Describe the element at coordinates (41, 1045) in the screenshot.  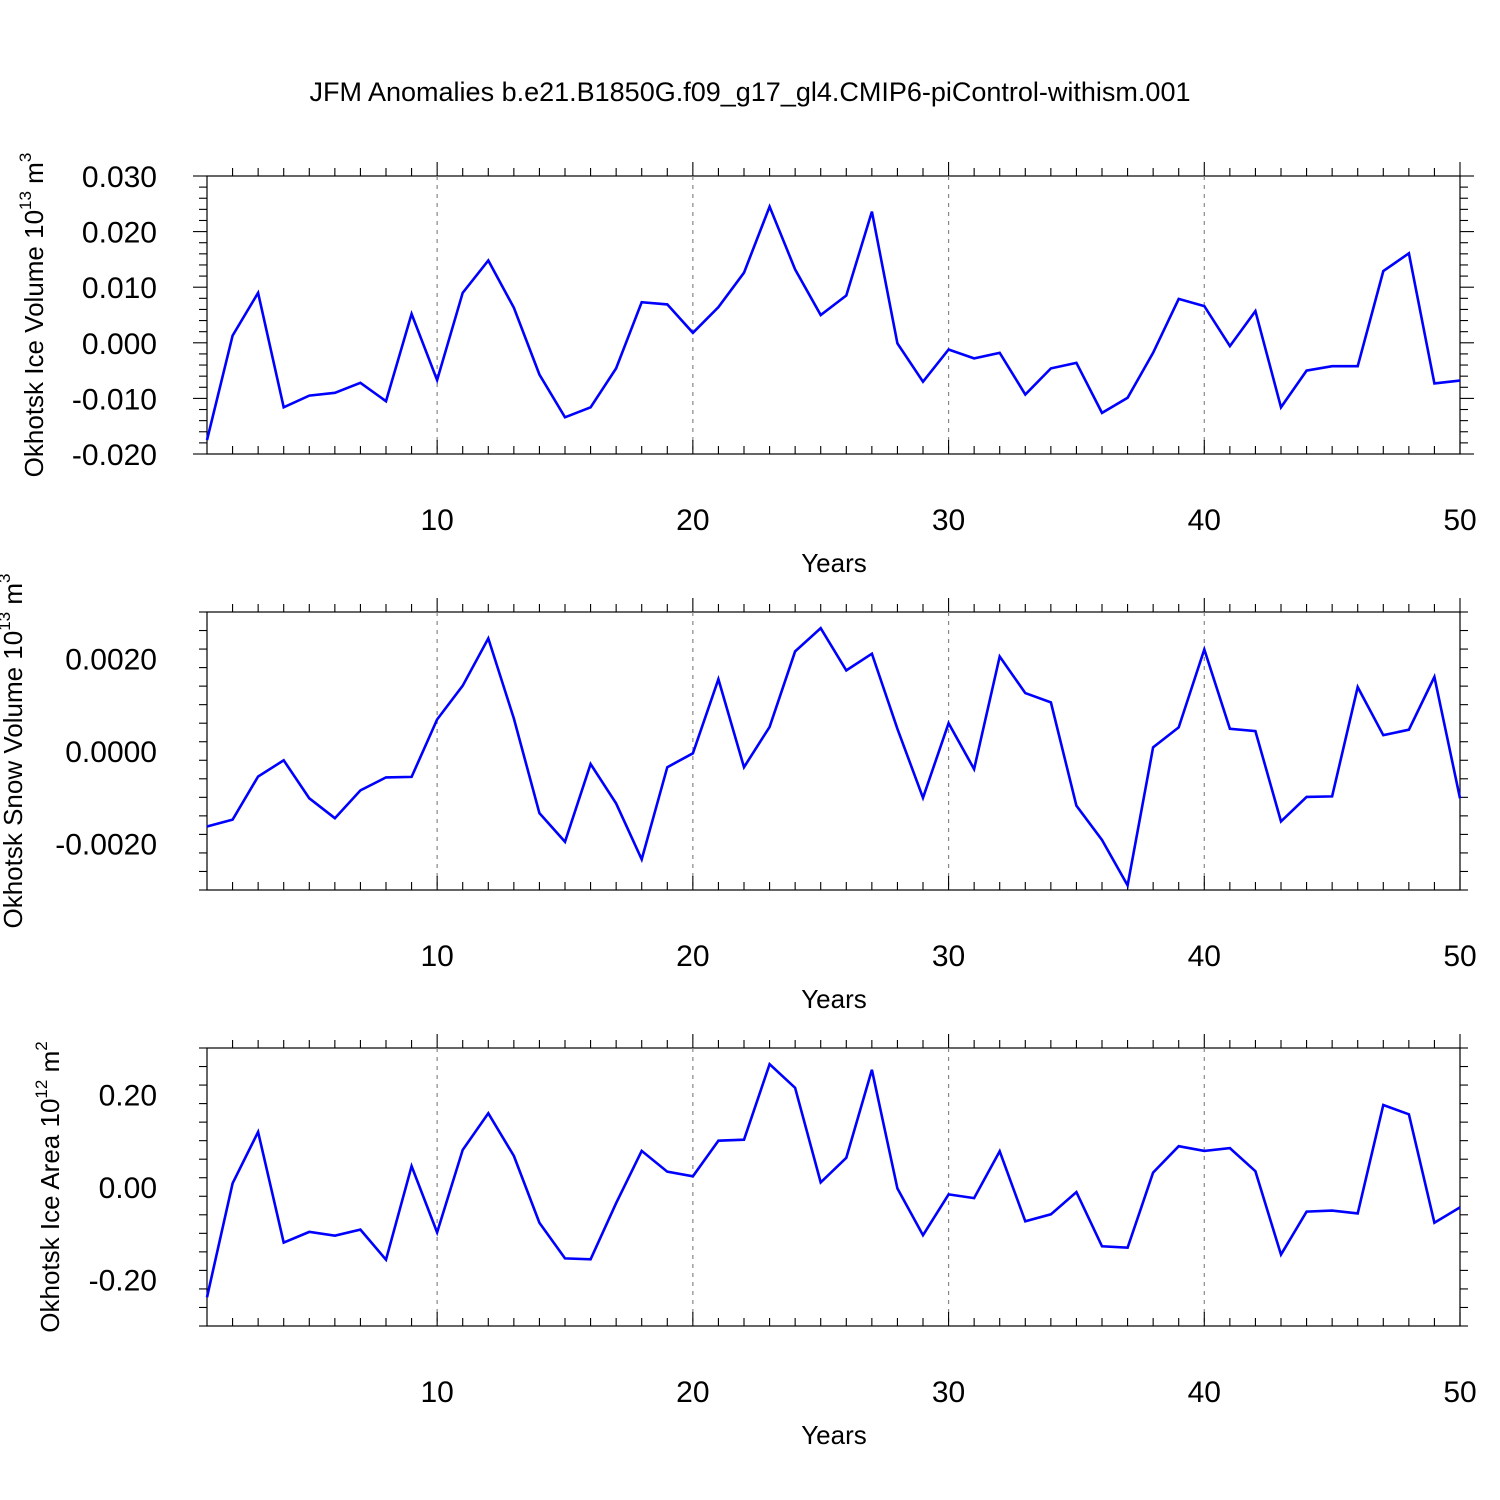
I see `y-axis-label-unit-exponent: 2` at that location.